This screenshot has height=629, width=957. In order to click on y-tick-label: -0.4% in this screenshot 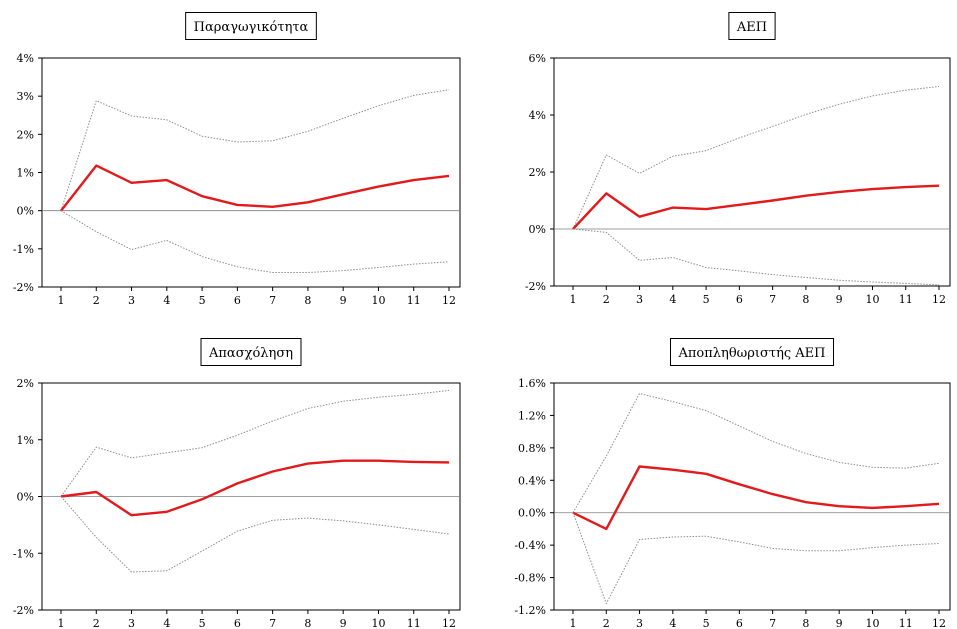, I will do `click(530, 545)`.